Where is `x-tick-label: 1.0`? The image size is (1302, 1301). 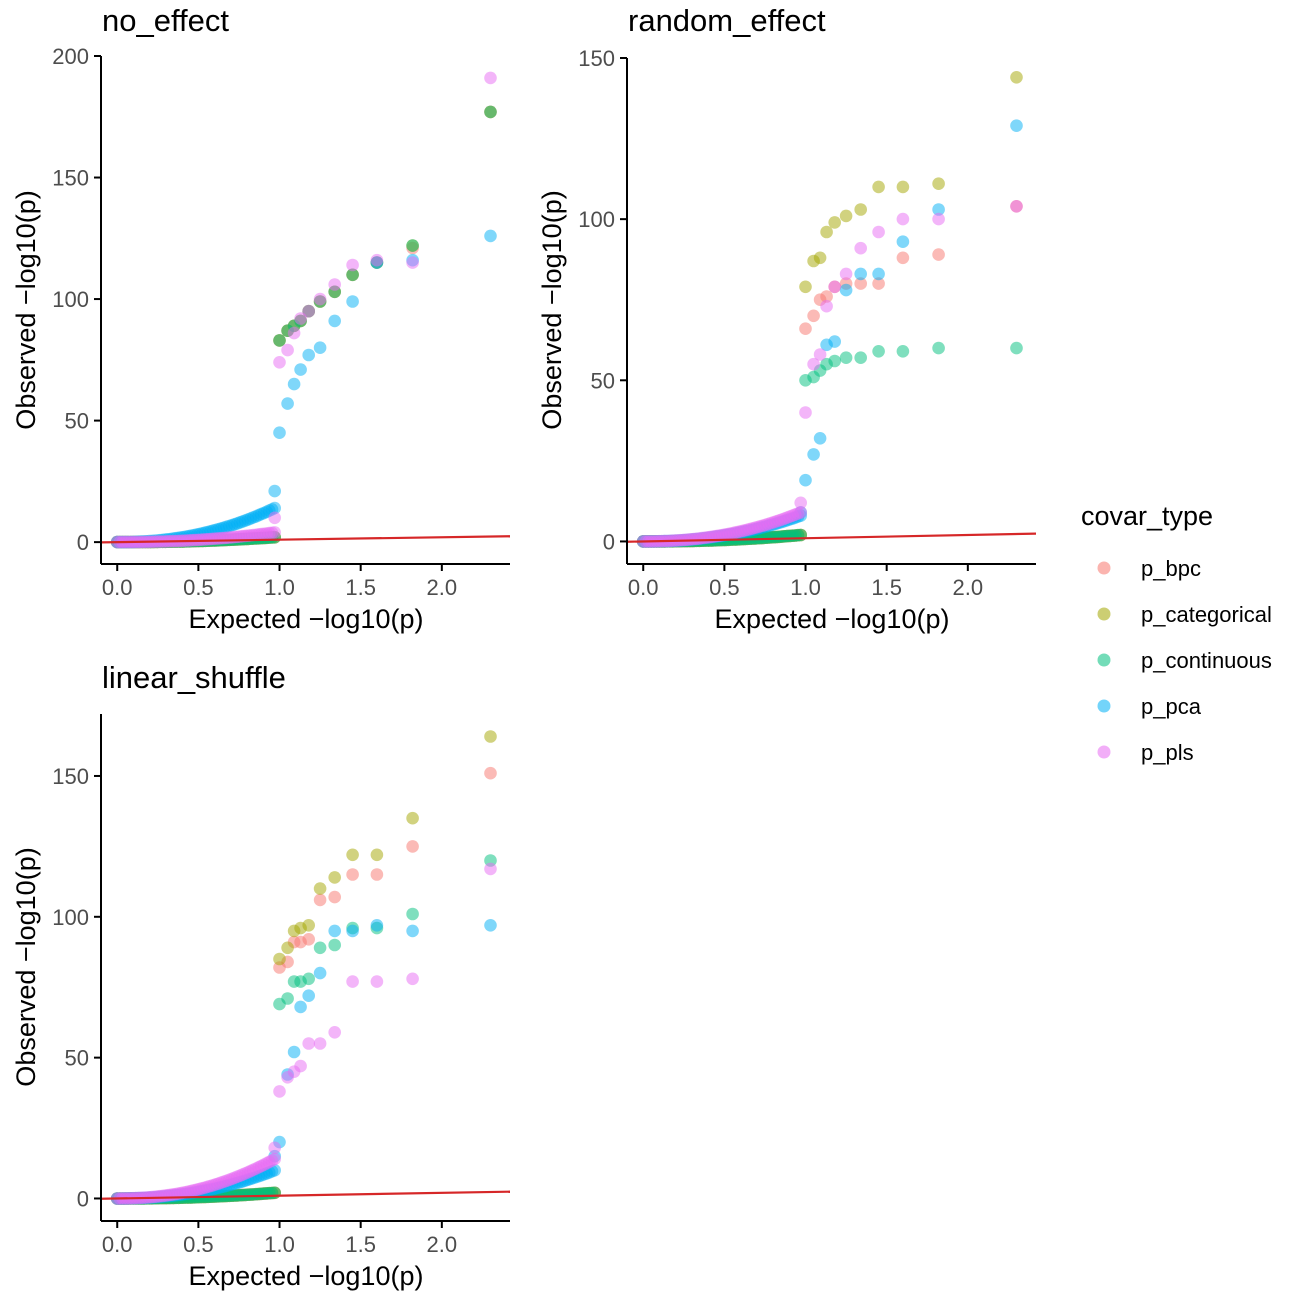
x-tick-label: 1.0 is located at coordinates (279, 587).